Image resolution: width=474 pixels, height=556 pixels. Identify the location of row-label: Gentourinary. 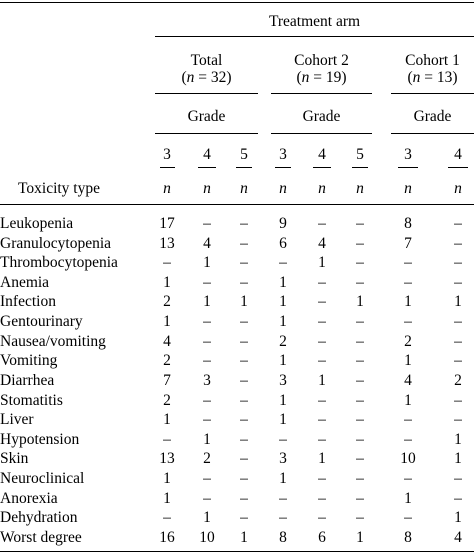
(41, 322).